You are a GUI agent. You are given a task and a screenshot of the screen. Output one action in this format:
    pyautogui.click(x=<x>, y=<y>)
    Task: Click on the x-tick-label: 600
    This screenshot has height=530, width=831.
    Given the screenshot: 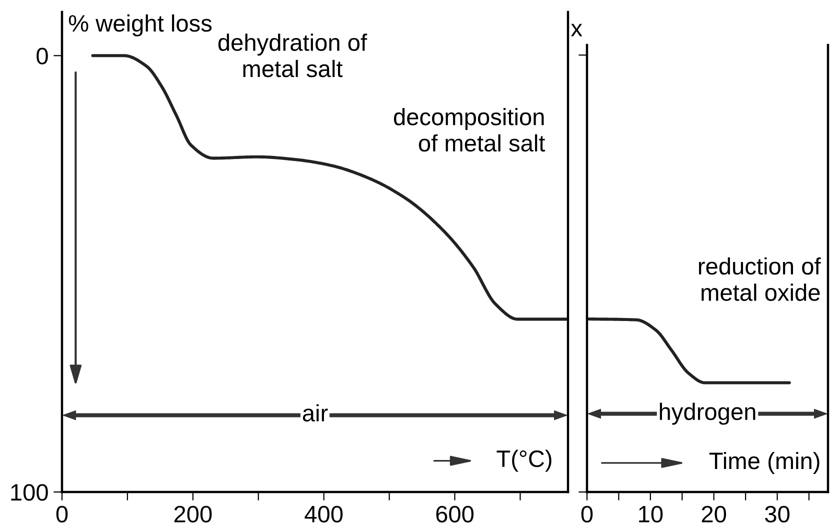 What is the action you would take?
    pyautogui.click(x=455, y=514)
    